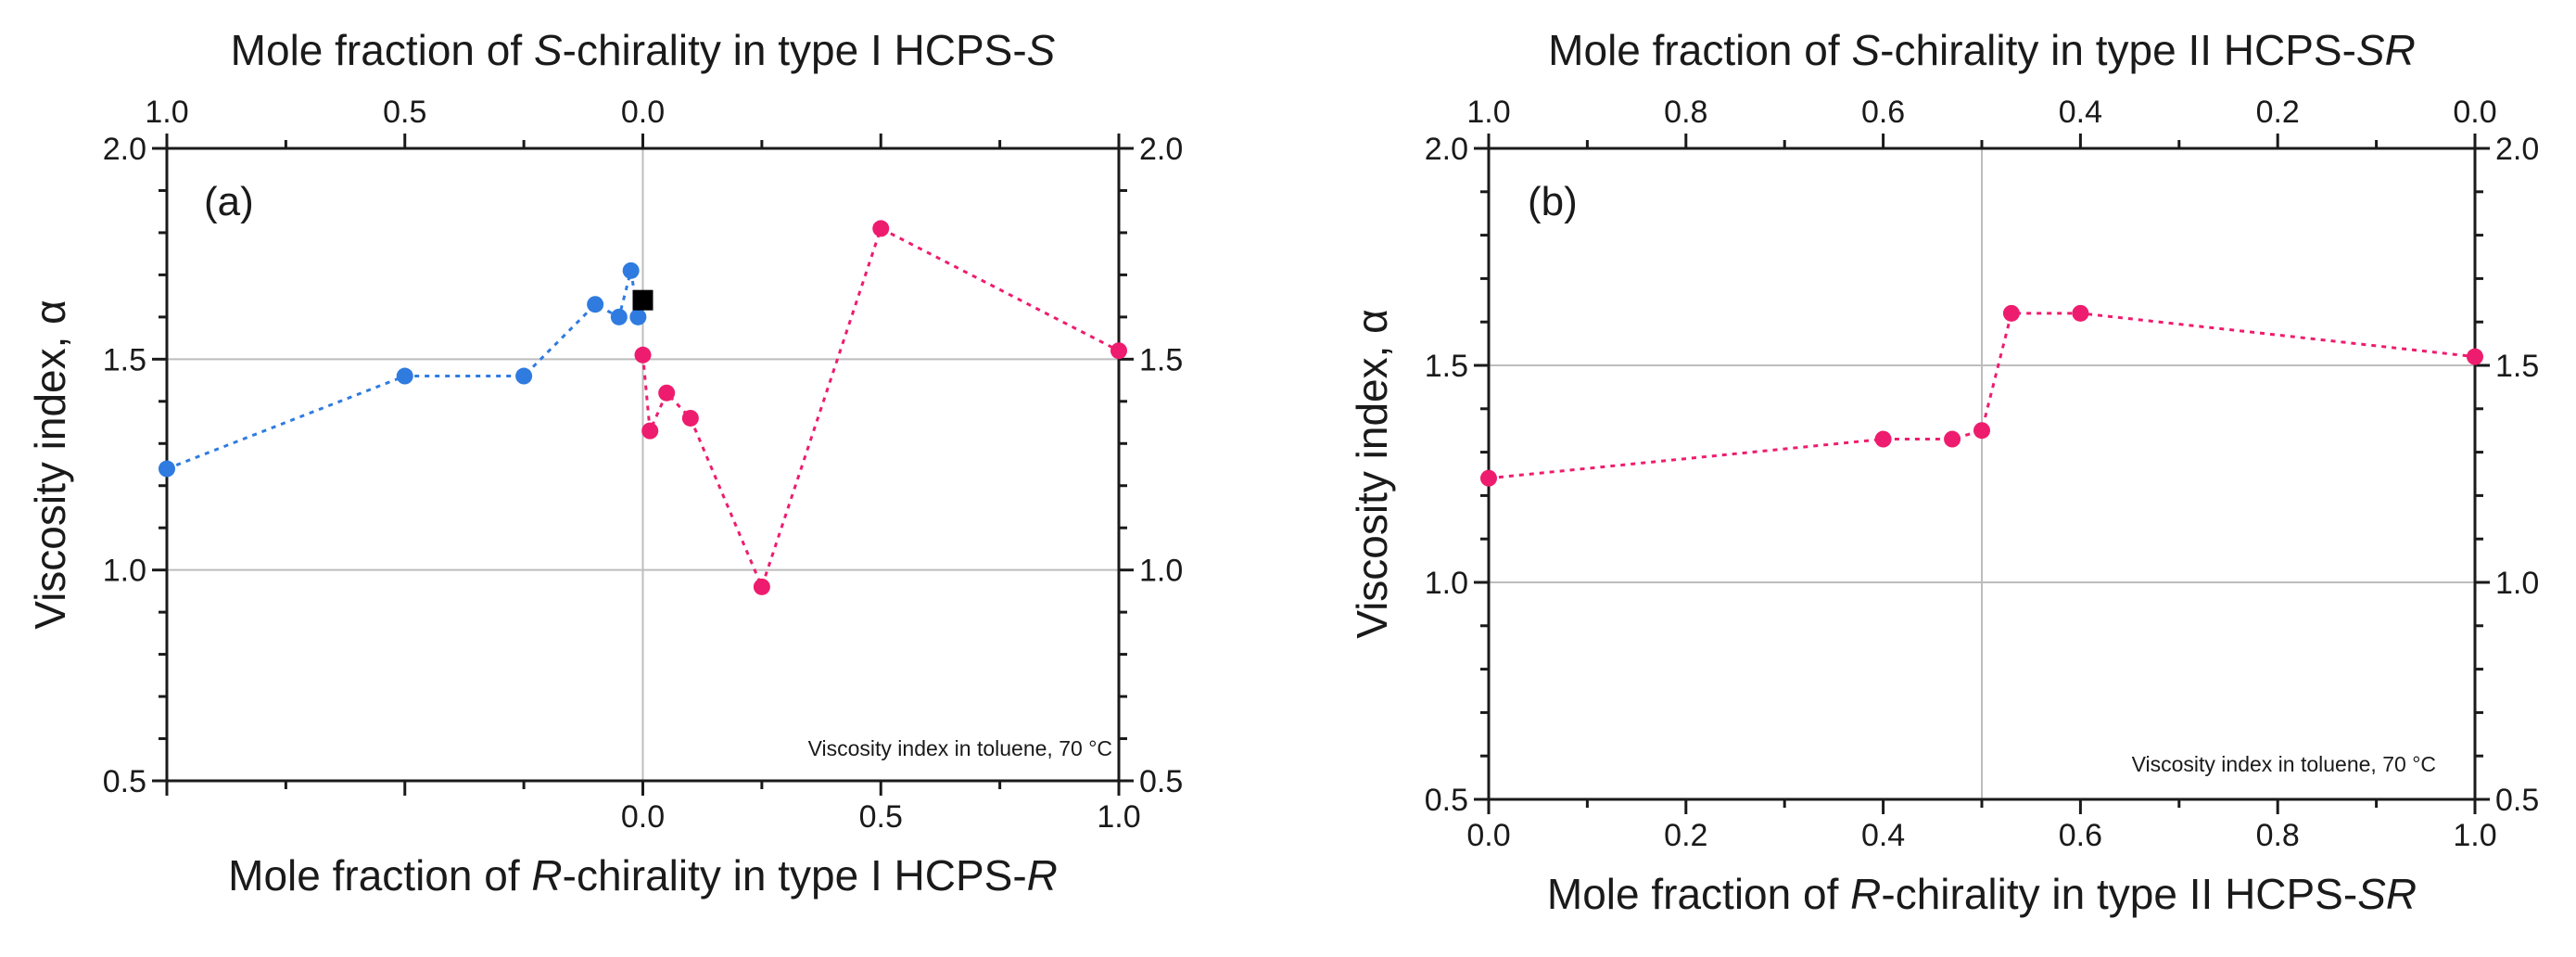 This screenshot has width=2576, height=957. What do you see at coordinates (1042, 875) in the screenshot?
I see `x-axis-title-bottom-part-3: R` at bounding box center [1042, 875].